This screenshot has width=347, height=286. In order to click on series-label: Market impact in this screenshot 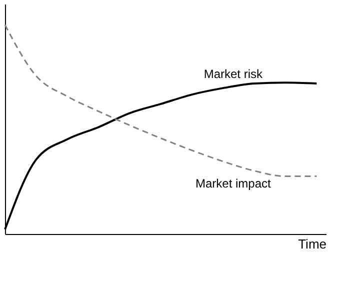, I will do `click(233, 183)`.